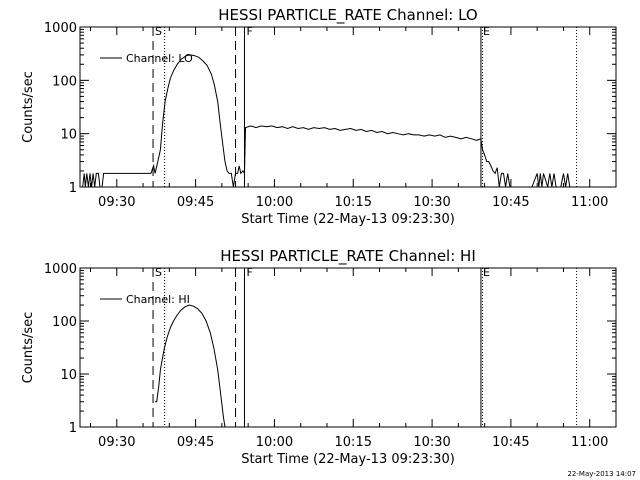 This screenshot has width=640, height=480. Describe the element at coordinates (158, 299) in the screenshot. I see `legend-label: Channel: HI` at that location.